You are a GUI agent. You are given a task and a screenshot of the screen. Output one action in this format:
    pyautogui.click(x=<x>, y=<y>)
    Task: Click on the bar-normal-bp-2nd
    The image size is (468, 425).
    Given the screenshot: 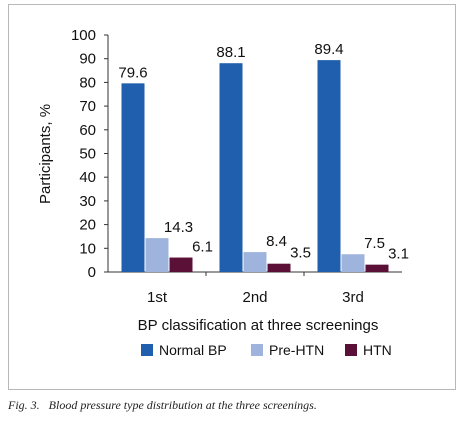 What is the action you would take?
    pyautogui.click(x=231, y=167)
    